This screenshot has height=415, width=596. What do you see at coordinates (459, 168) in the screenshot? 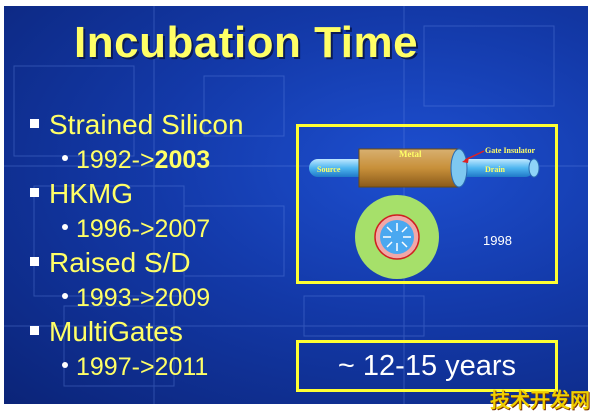
I see `gate-end-cap` at bounding box center [459, 168].